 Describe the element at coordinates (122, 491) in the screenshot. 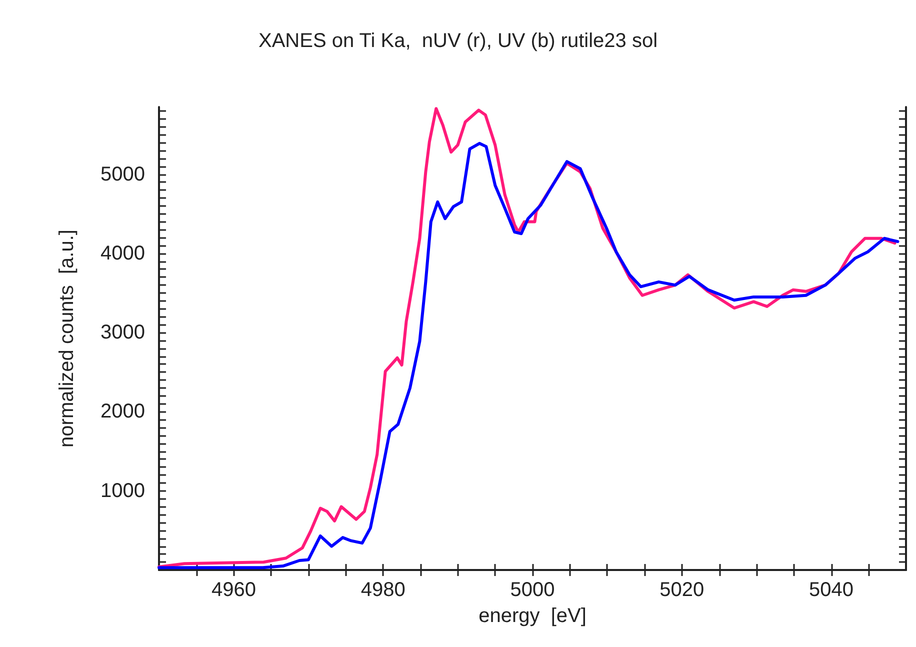

I see `y-tick-label: 1000` at that location.